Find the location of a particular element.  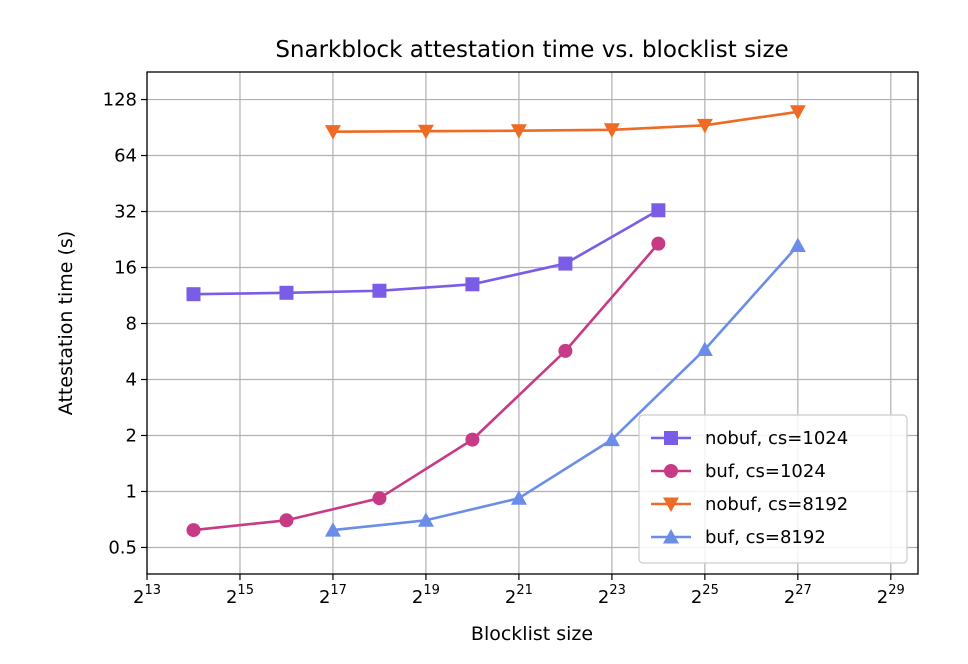

x-tick-label: 227 is located at coordinates (798, 595).